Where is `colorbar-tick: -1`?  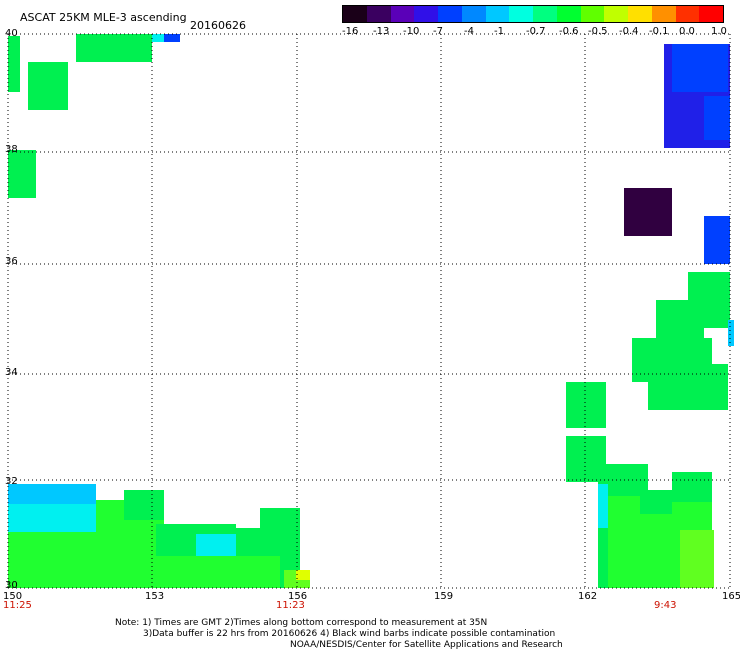 colorbar-tick: -1 is located at coordinates (499, 31).